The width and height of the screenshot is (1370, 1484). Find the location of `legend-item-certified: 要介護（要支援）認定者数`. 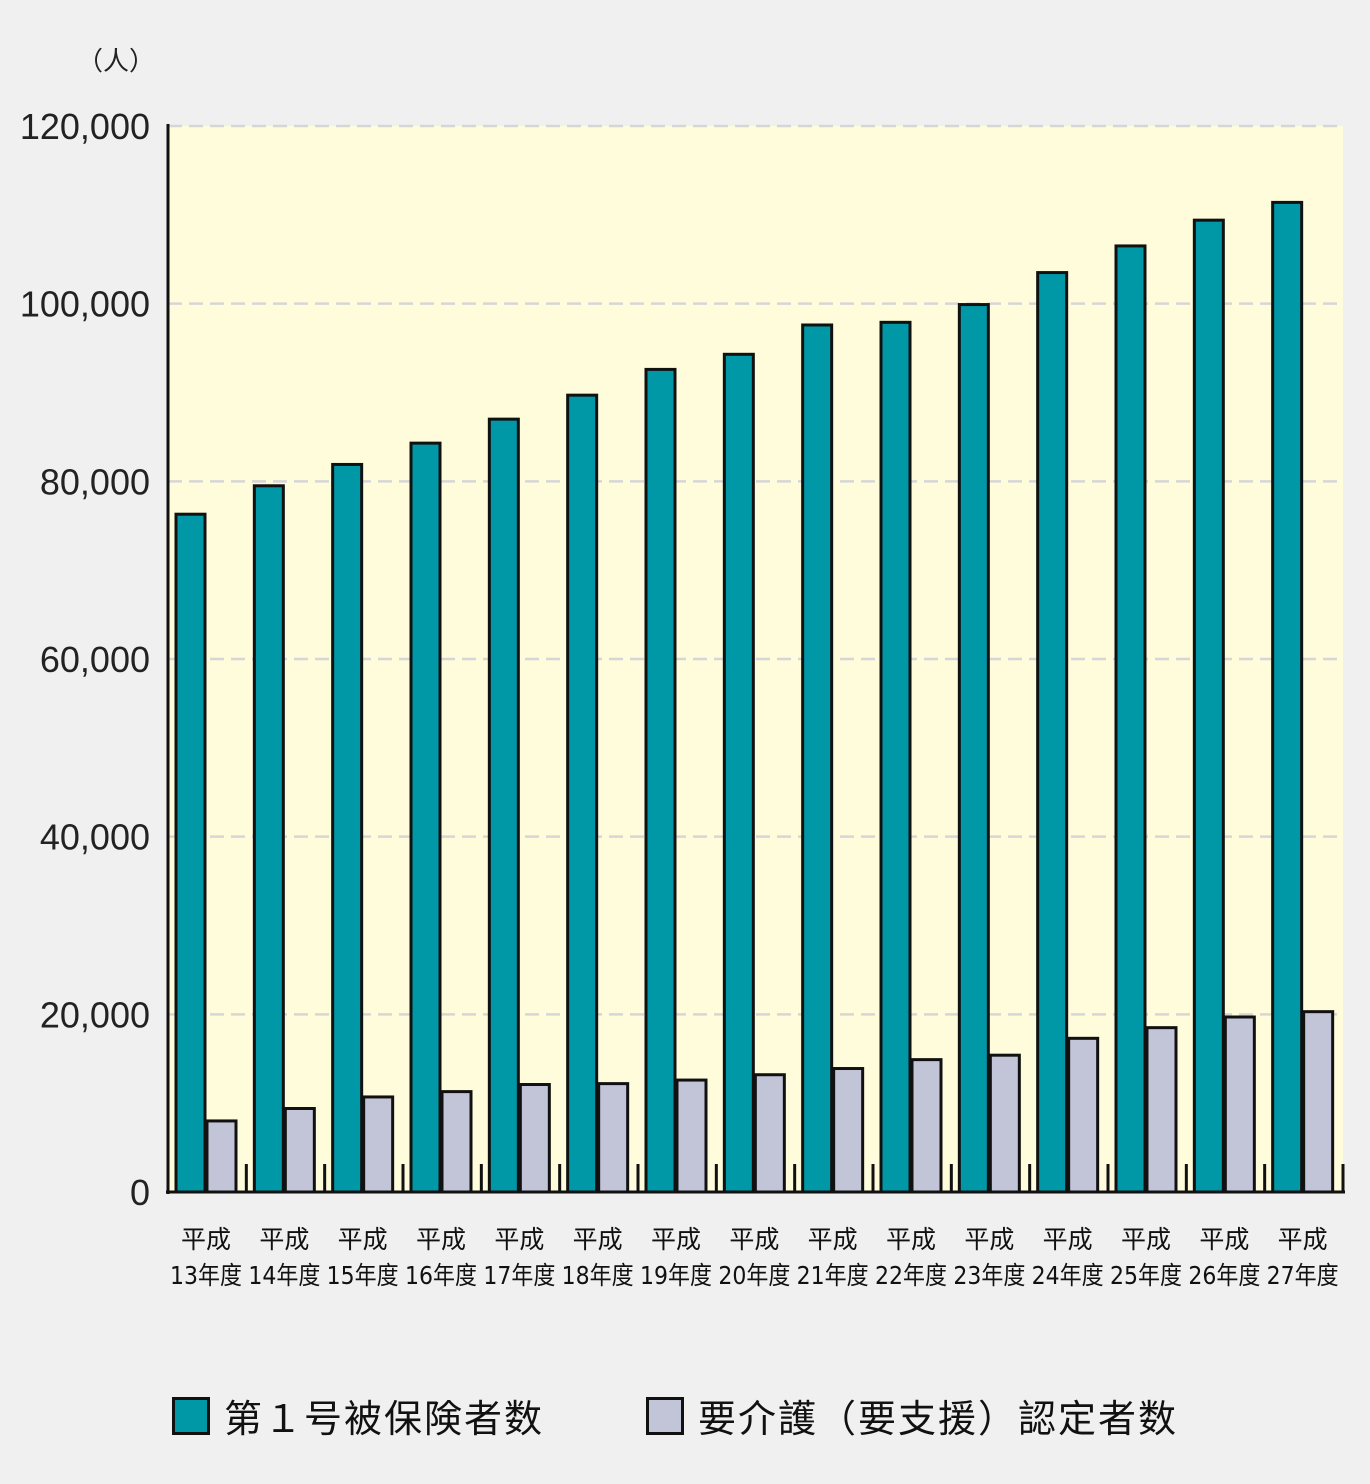

legend-item-certified: 要介護（要支援）認定者数 is located at coordinates (912, 1415).